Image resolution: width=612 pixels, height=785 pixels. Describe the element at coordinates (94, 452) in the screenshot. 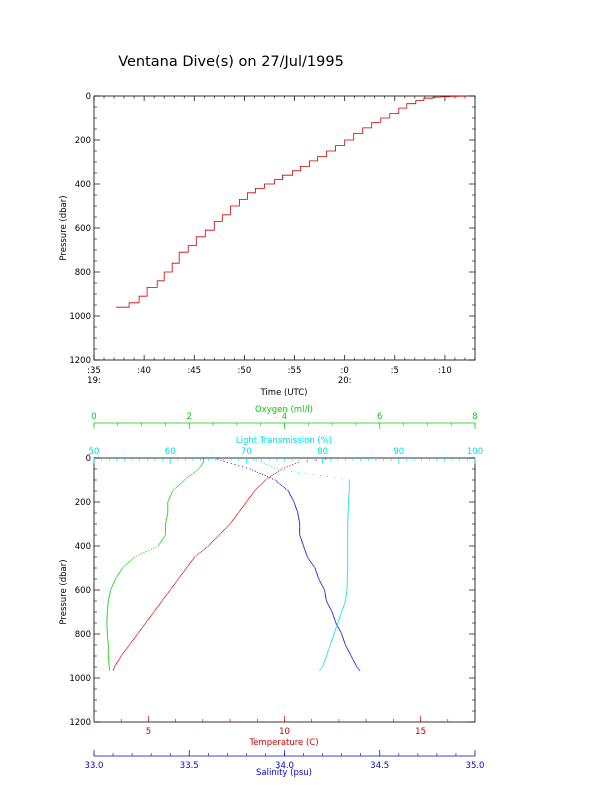

I see `x-tick-label: 50` at that location.